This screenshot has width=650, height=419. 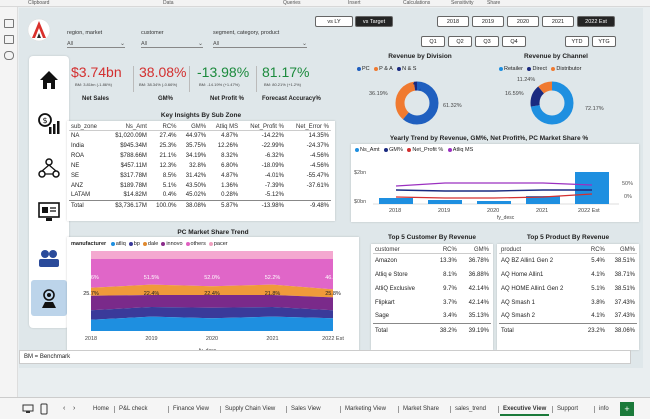 I want to click on year-button-2022-est: 2022 Est, so click(x=596, y=21).